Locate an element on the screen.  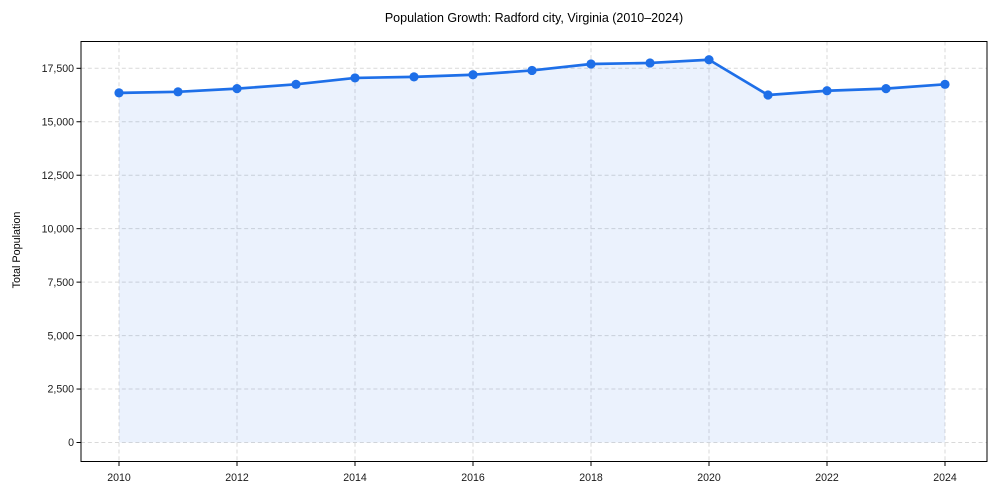
y-tick-label: 15,000 is located at coordinates (58, 122).